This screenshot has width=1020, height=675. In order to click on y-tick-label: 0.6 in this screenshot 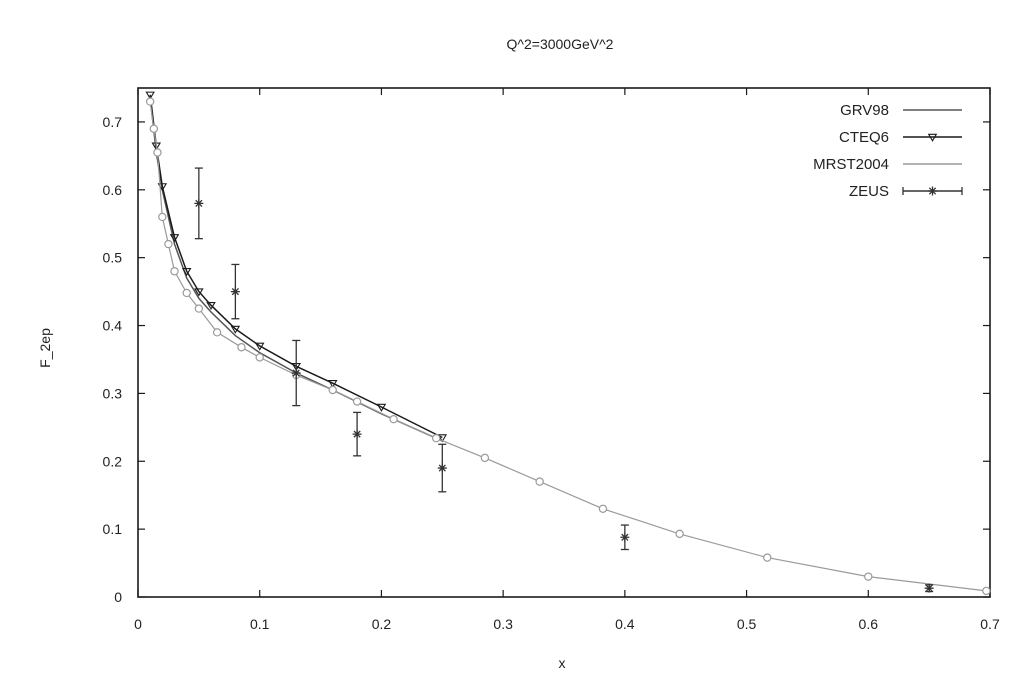, I will do `click(113, 190)`.